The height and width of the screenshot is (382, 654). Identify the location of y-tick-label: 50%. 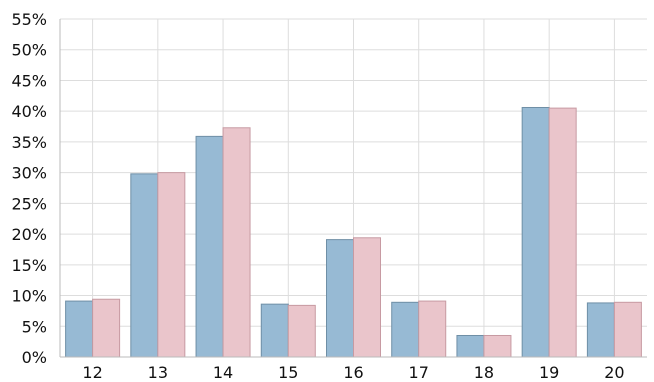
(29, 50).